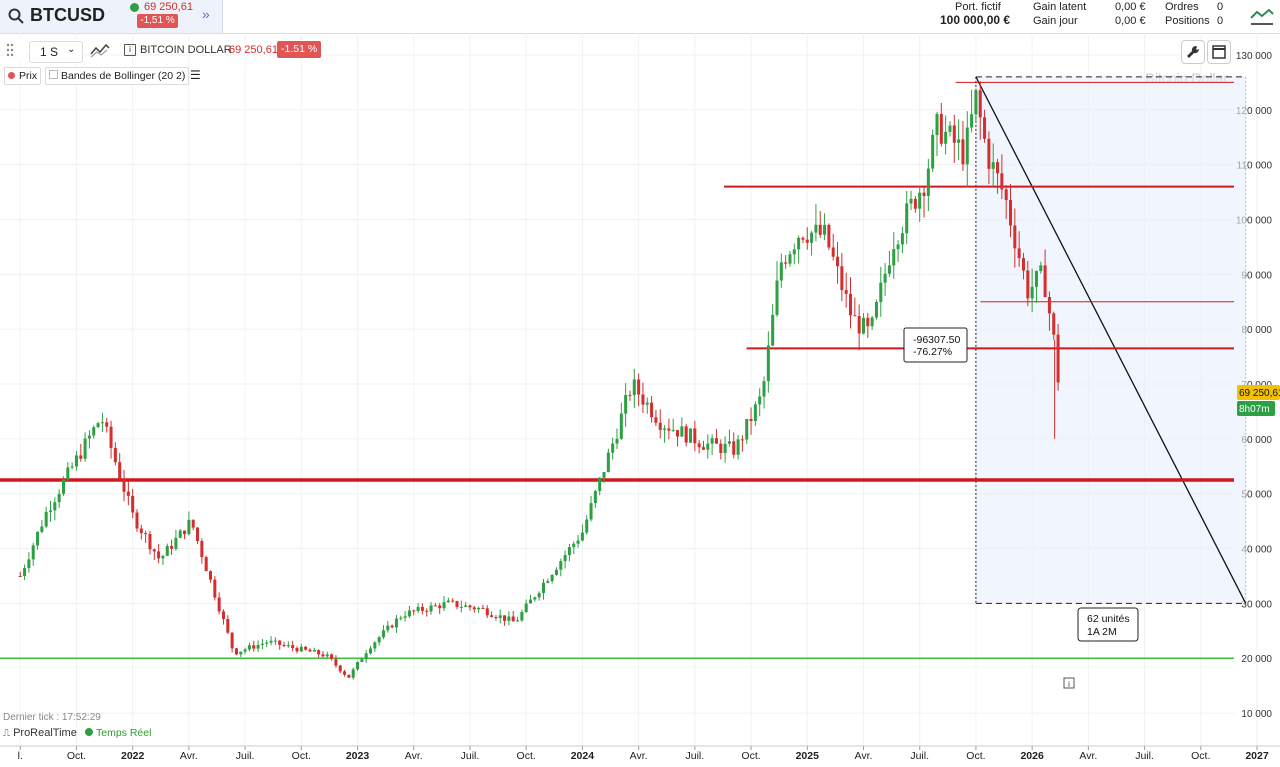 This screenshot has height=767, width=1280. What do you see at coordinates (1111, 340) in the screenshot?
I see `trend-line` at bounding box center [1111, 340].